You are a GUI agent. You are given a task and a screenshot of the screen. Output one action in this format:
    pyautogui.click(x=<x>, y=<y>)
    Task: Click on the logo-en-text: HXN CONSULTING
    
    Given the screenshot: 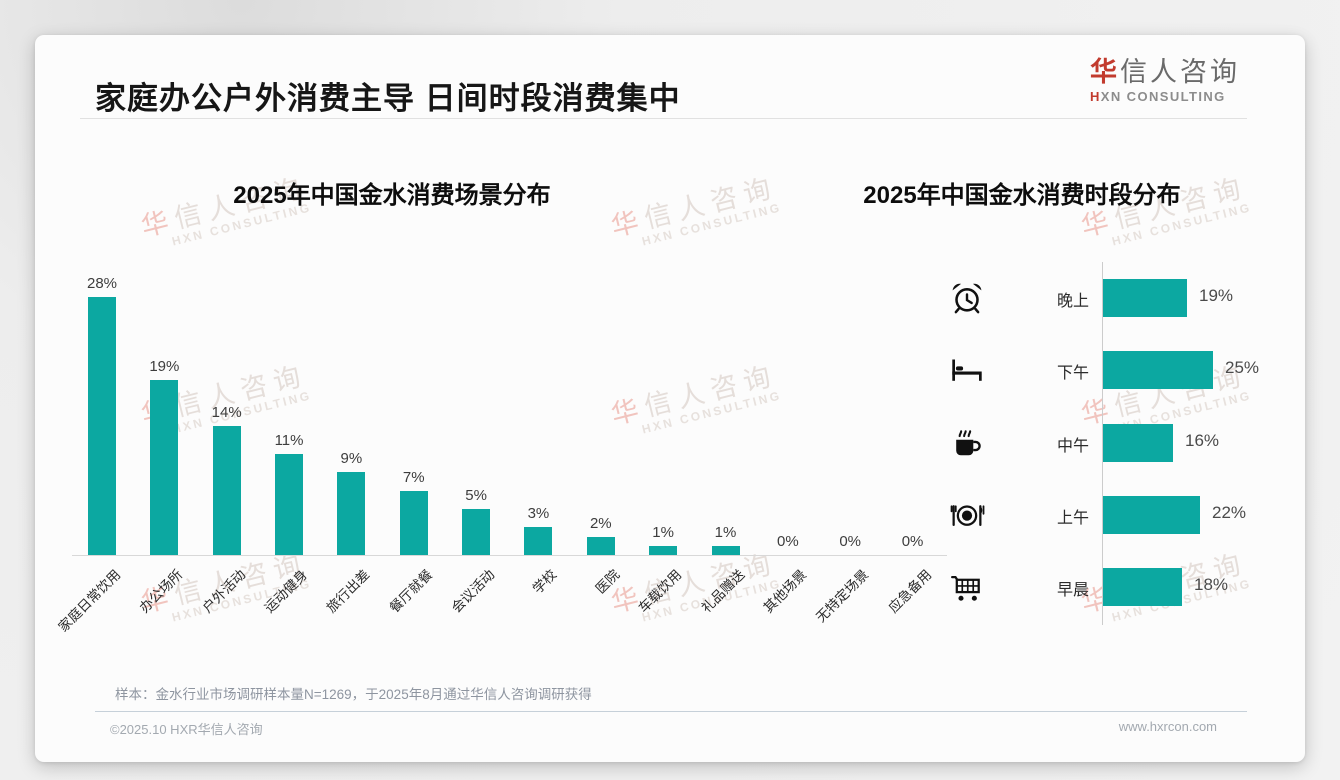 What is the action you would take?
    pyautogui.click(x=1158, y=97)
    